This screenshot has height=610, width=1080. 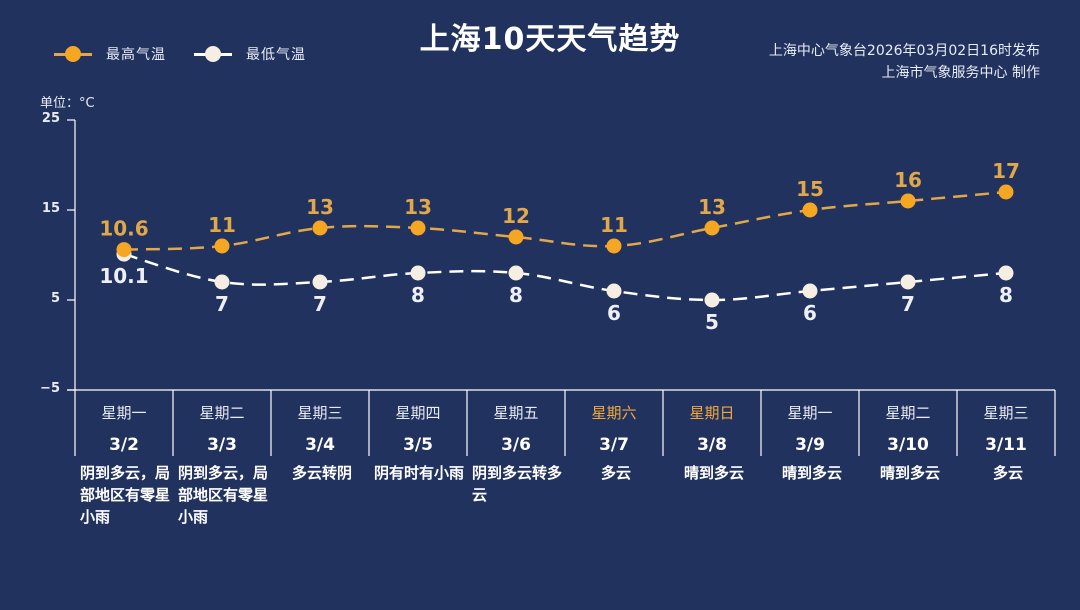 I want to click on weather-condition: 多云转阴, so click(x=321, y=473).